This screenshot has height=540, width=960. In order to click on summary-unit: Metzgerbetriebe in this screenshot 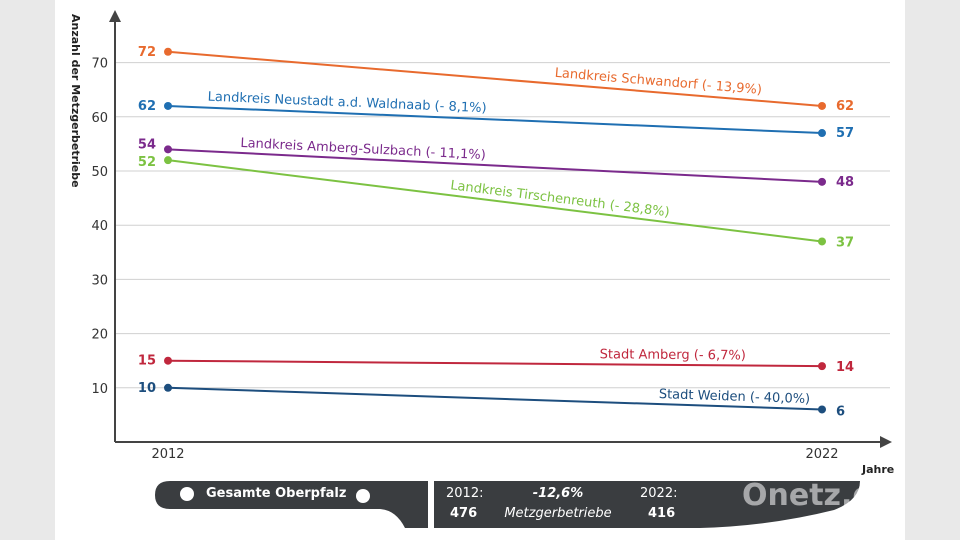, I will do `click(557, 513)`.